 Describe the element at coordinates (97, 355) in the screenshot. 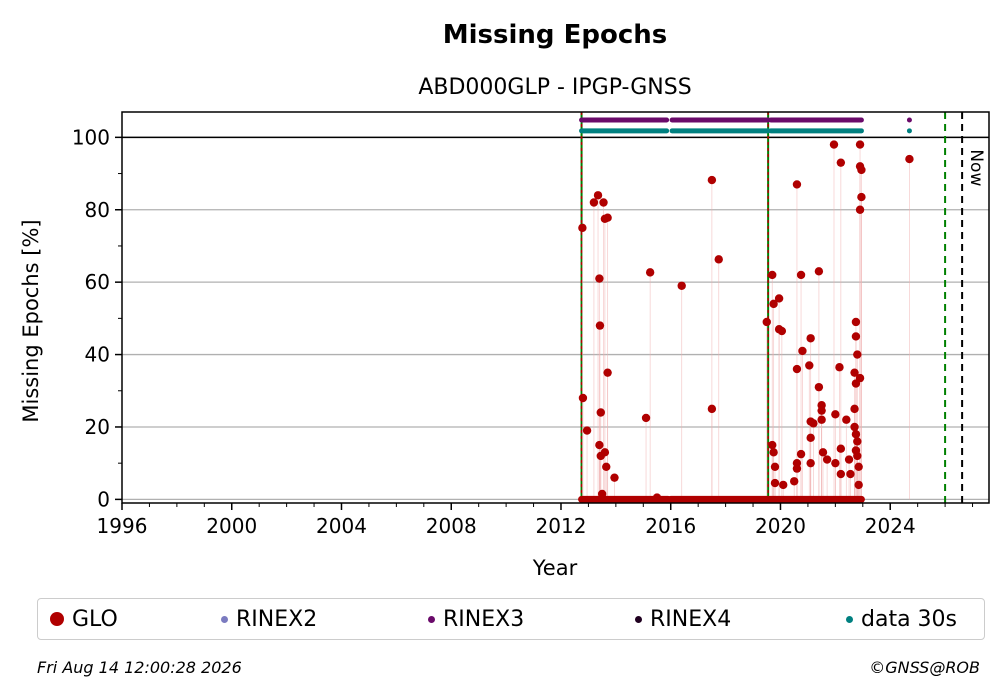

I see `y-tick-label-40: 40` at that location.